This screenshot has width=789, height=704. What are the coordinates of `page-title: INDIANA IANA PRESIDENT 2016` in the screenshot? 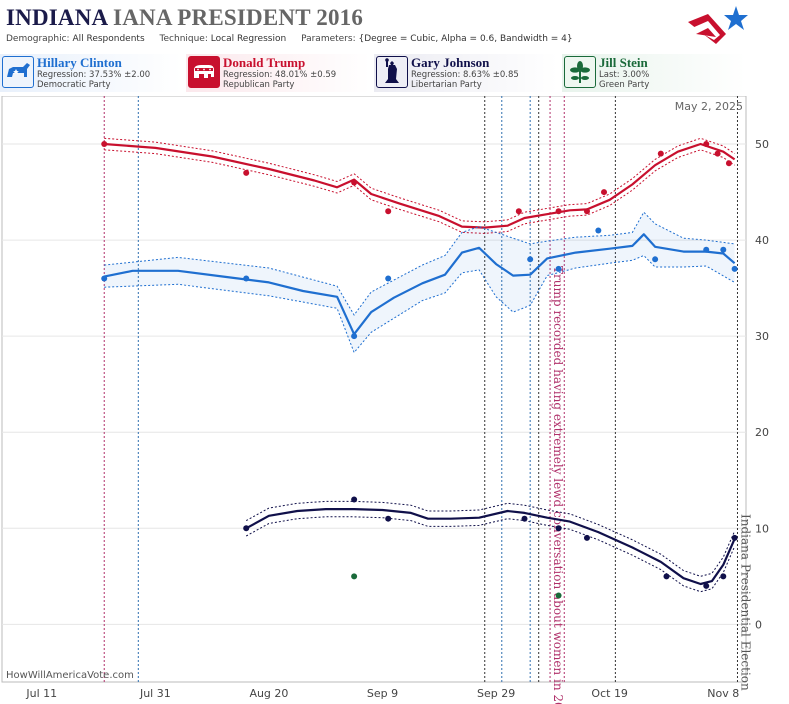 It's located at (185, 17).